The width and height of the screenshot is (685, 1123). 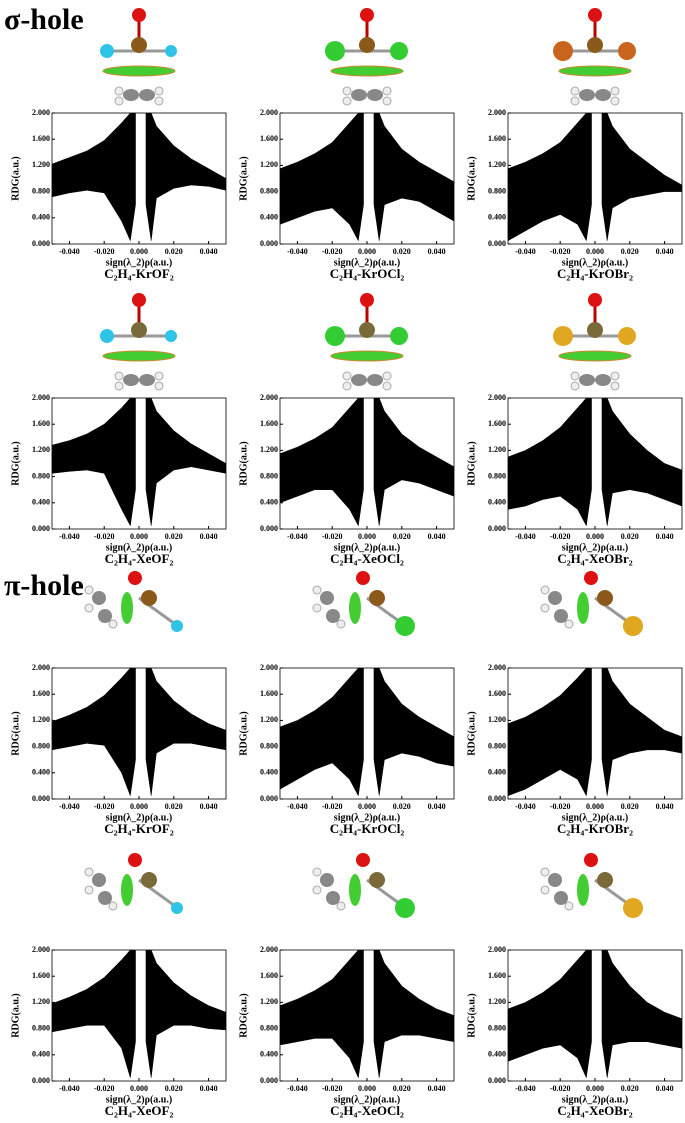 I want to click on molecule-illustration, so click(x=133, y=883).